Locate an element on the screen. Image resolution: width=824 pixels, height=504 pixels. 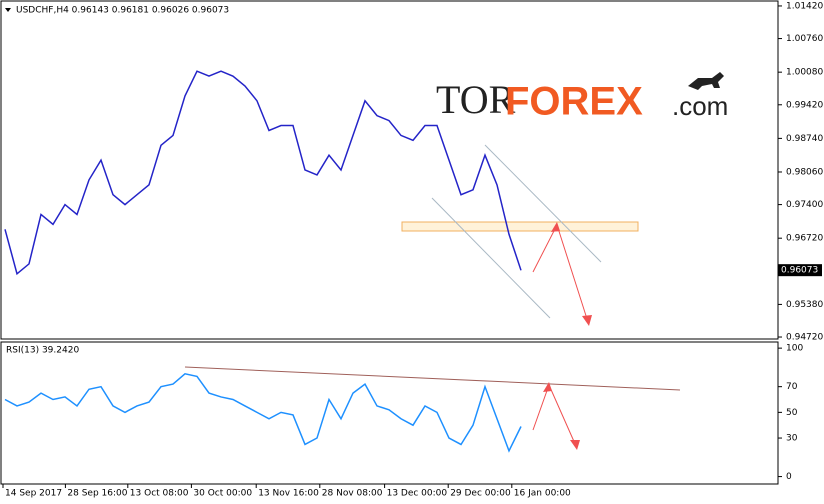
series-line is located at coordinates (263, 413).